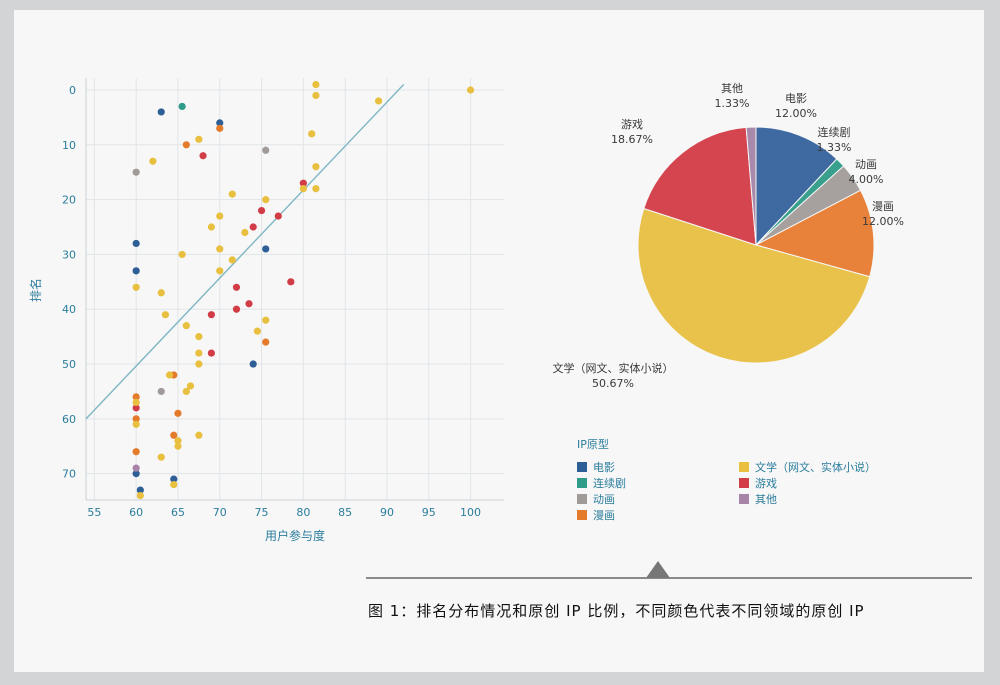 The image size is (1000, 685). I want to click on x-tick-label: 85, so click(345, 512).